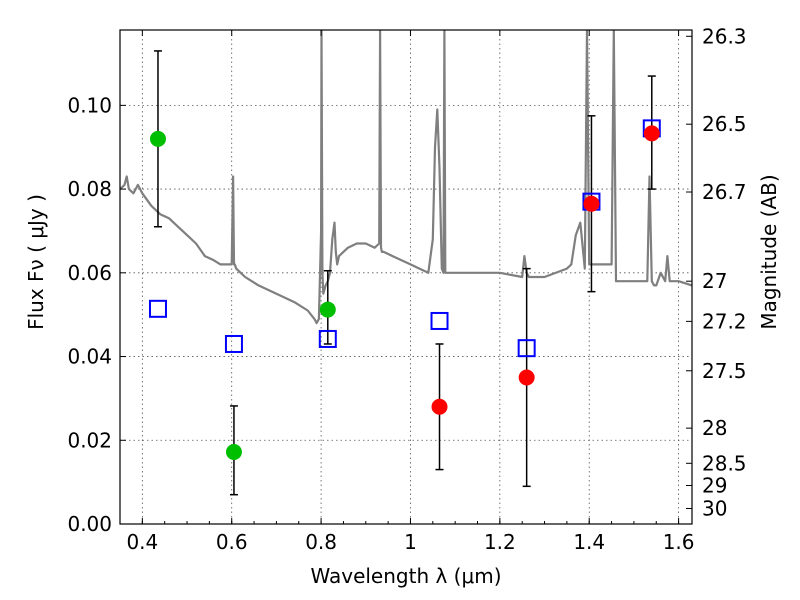 This screenshot has width=800, height=600. What do you see at coordinates (410, 542) in the screenshot?
I see `x-tick-label: 1` at bounding box center [410, 542].